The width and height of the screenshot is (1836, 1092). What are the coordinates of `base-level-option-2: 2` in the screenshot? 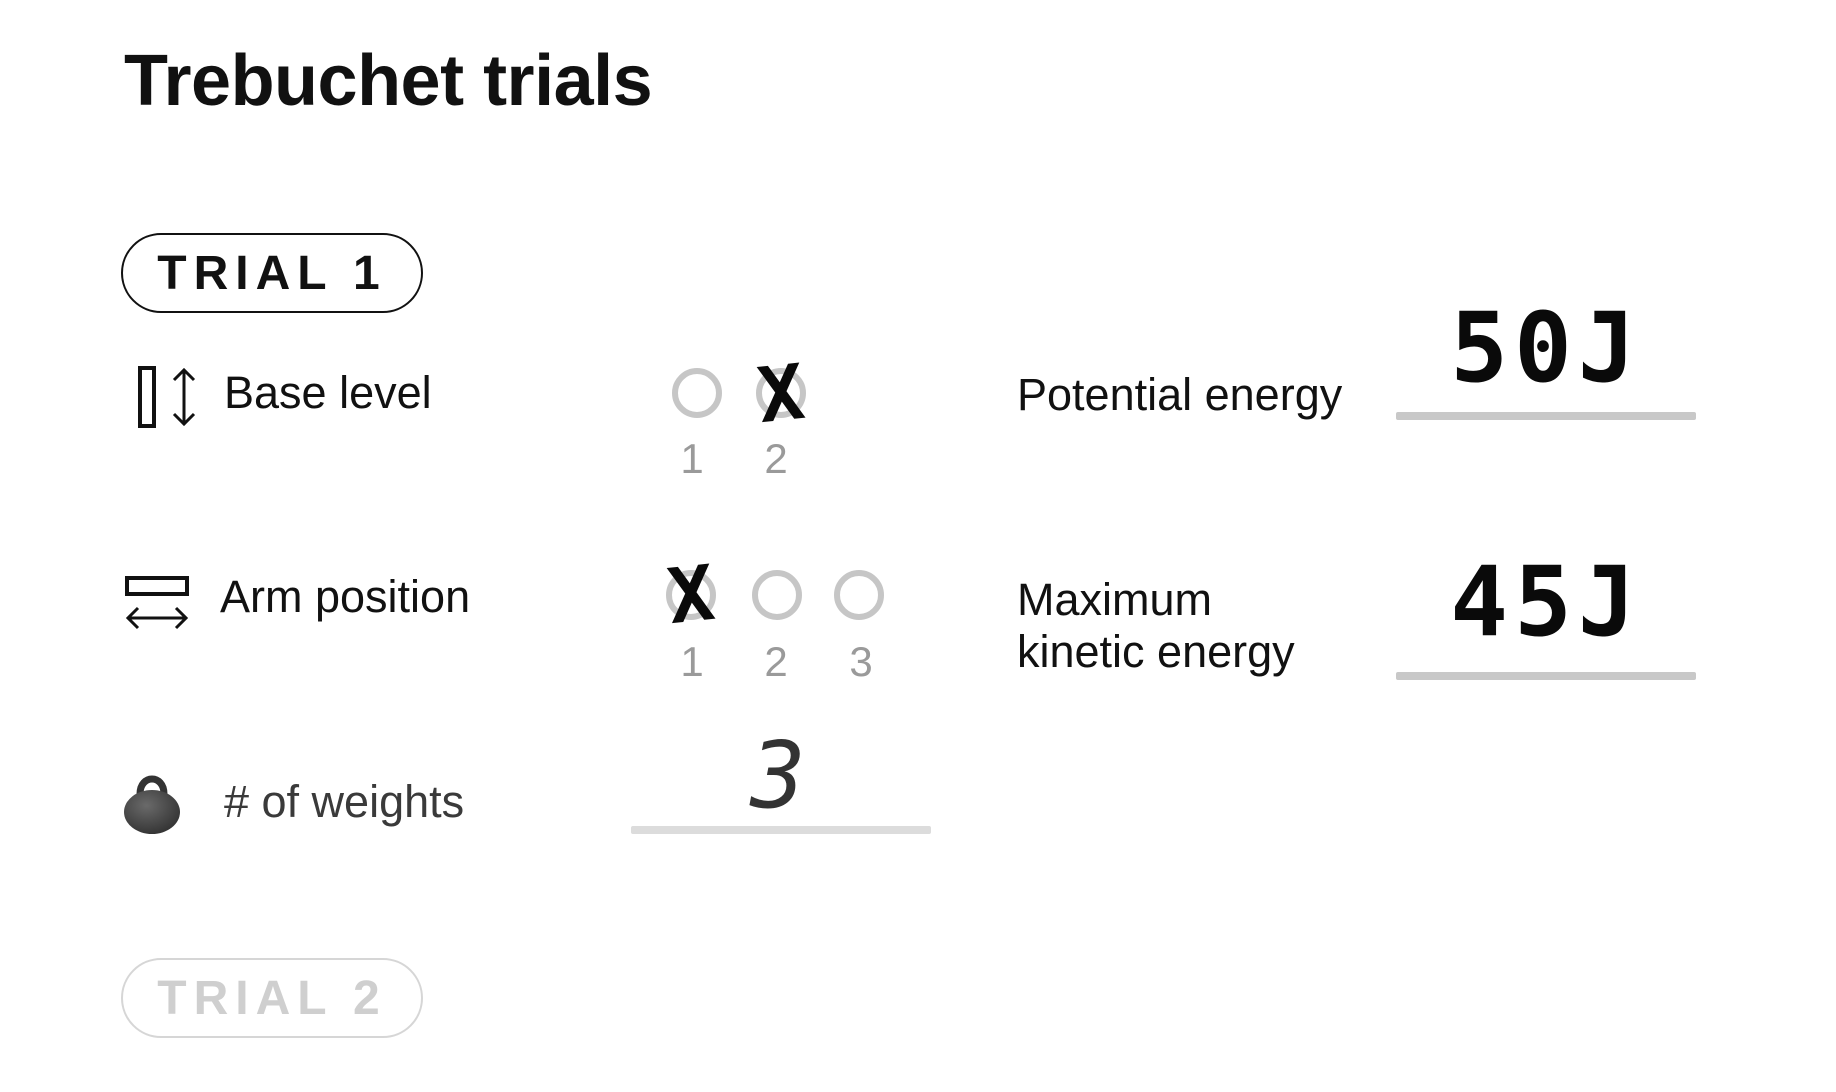 It's located at (776, 458).